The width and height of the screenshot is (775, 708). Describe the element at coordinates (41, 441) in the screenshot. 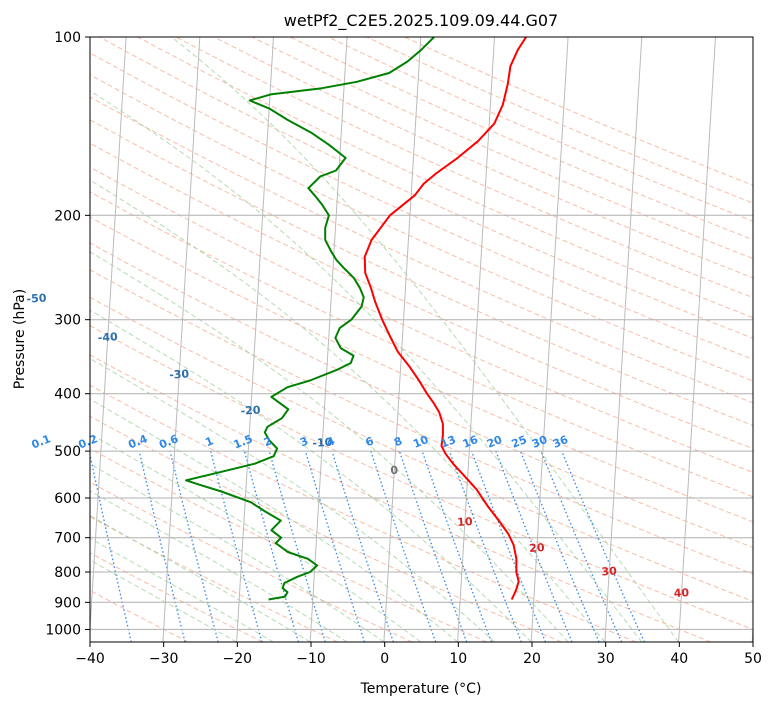

I see `mixing-ratio-label: 0.1` at that location.